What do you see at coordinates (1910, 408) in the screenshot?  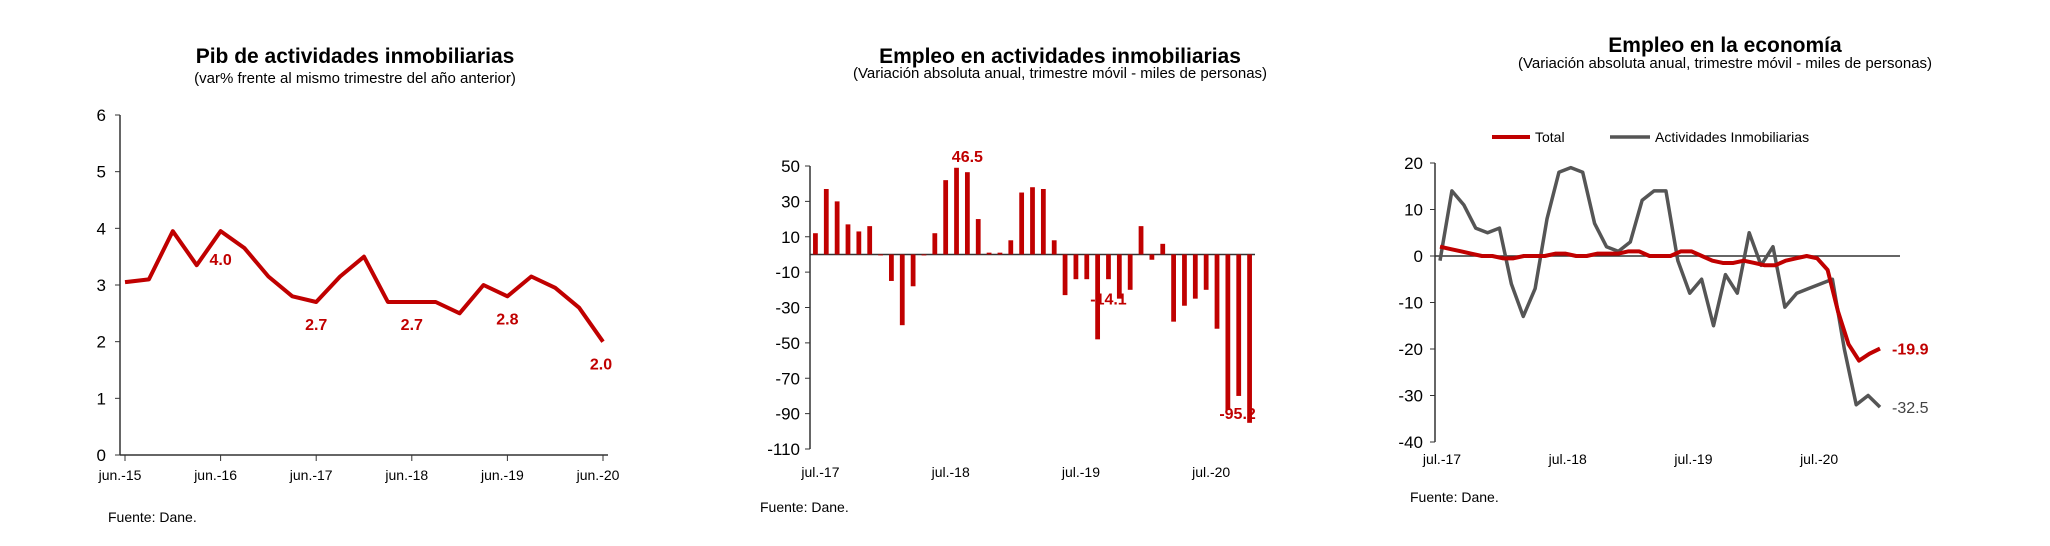 I see `end-label: -32.5` at bounding box center [1910, 408].